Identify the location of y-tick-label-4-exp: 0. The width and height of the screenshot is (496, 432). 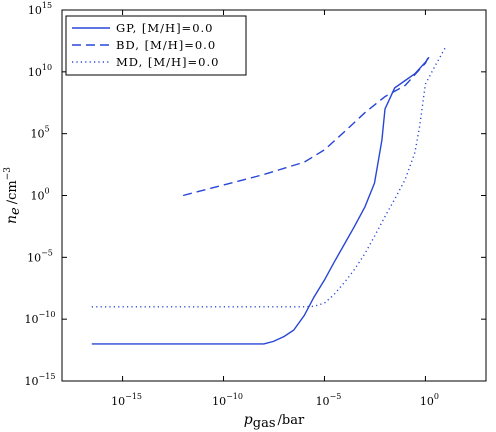
(46, 191).